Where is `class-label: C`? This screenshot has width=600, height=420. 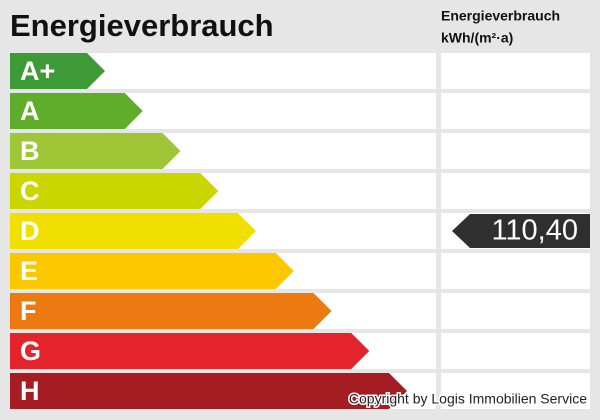
class-label: C is located at coordinates (30, 191).